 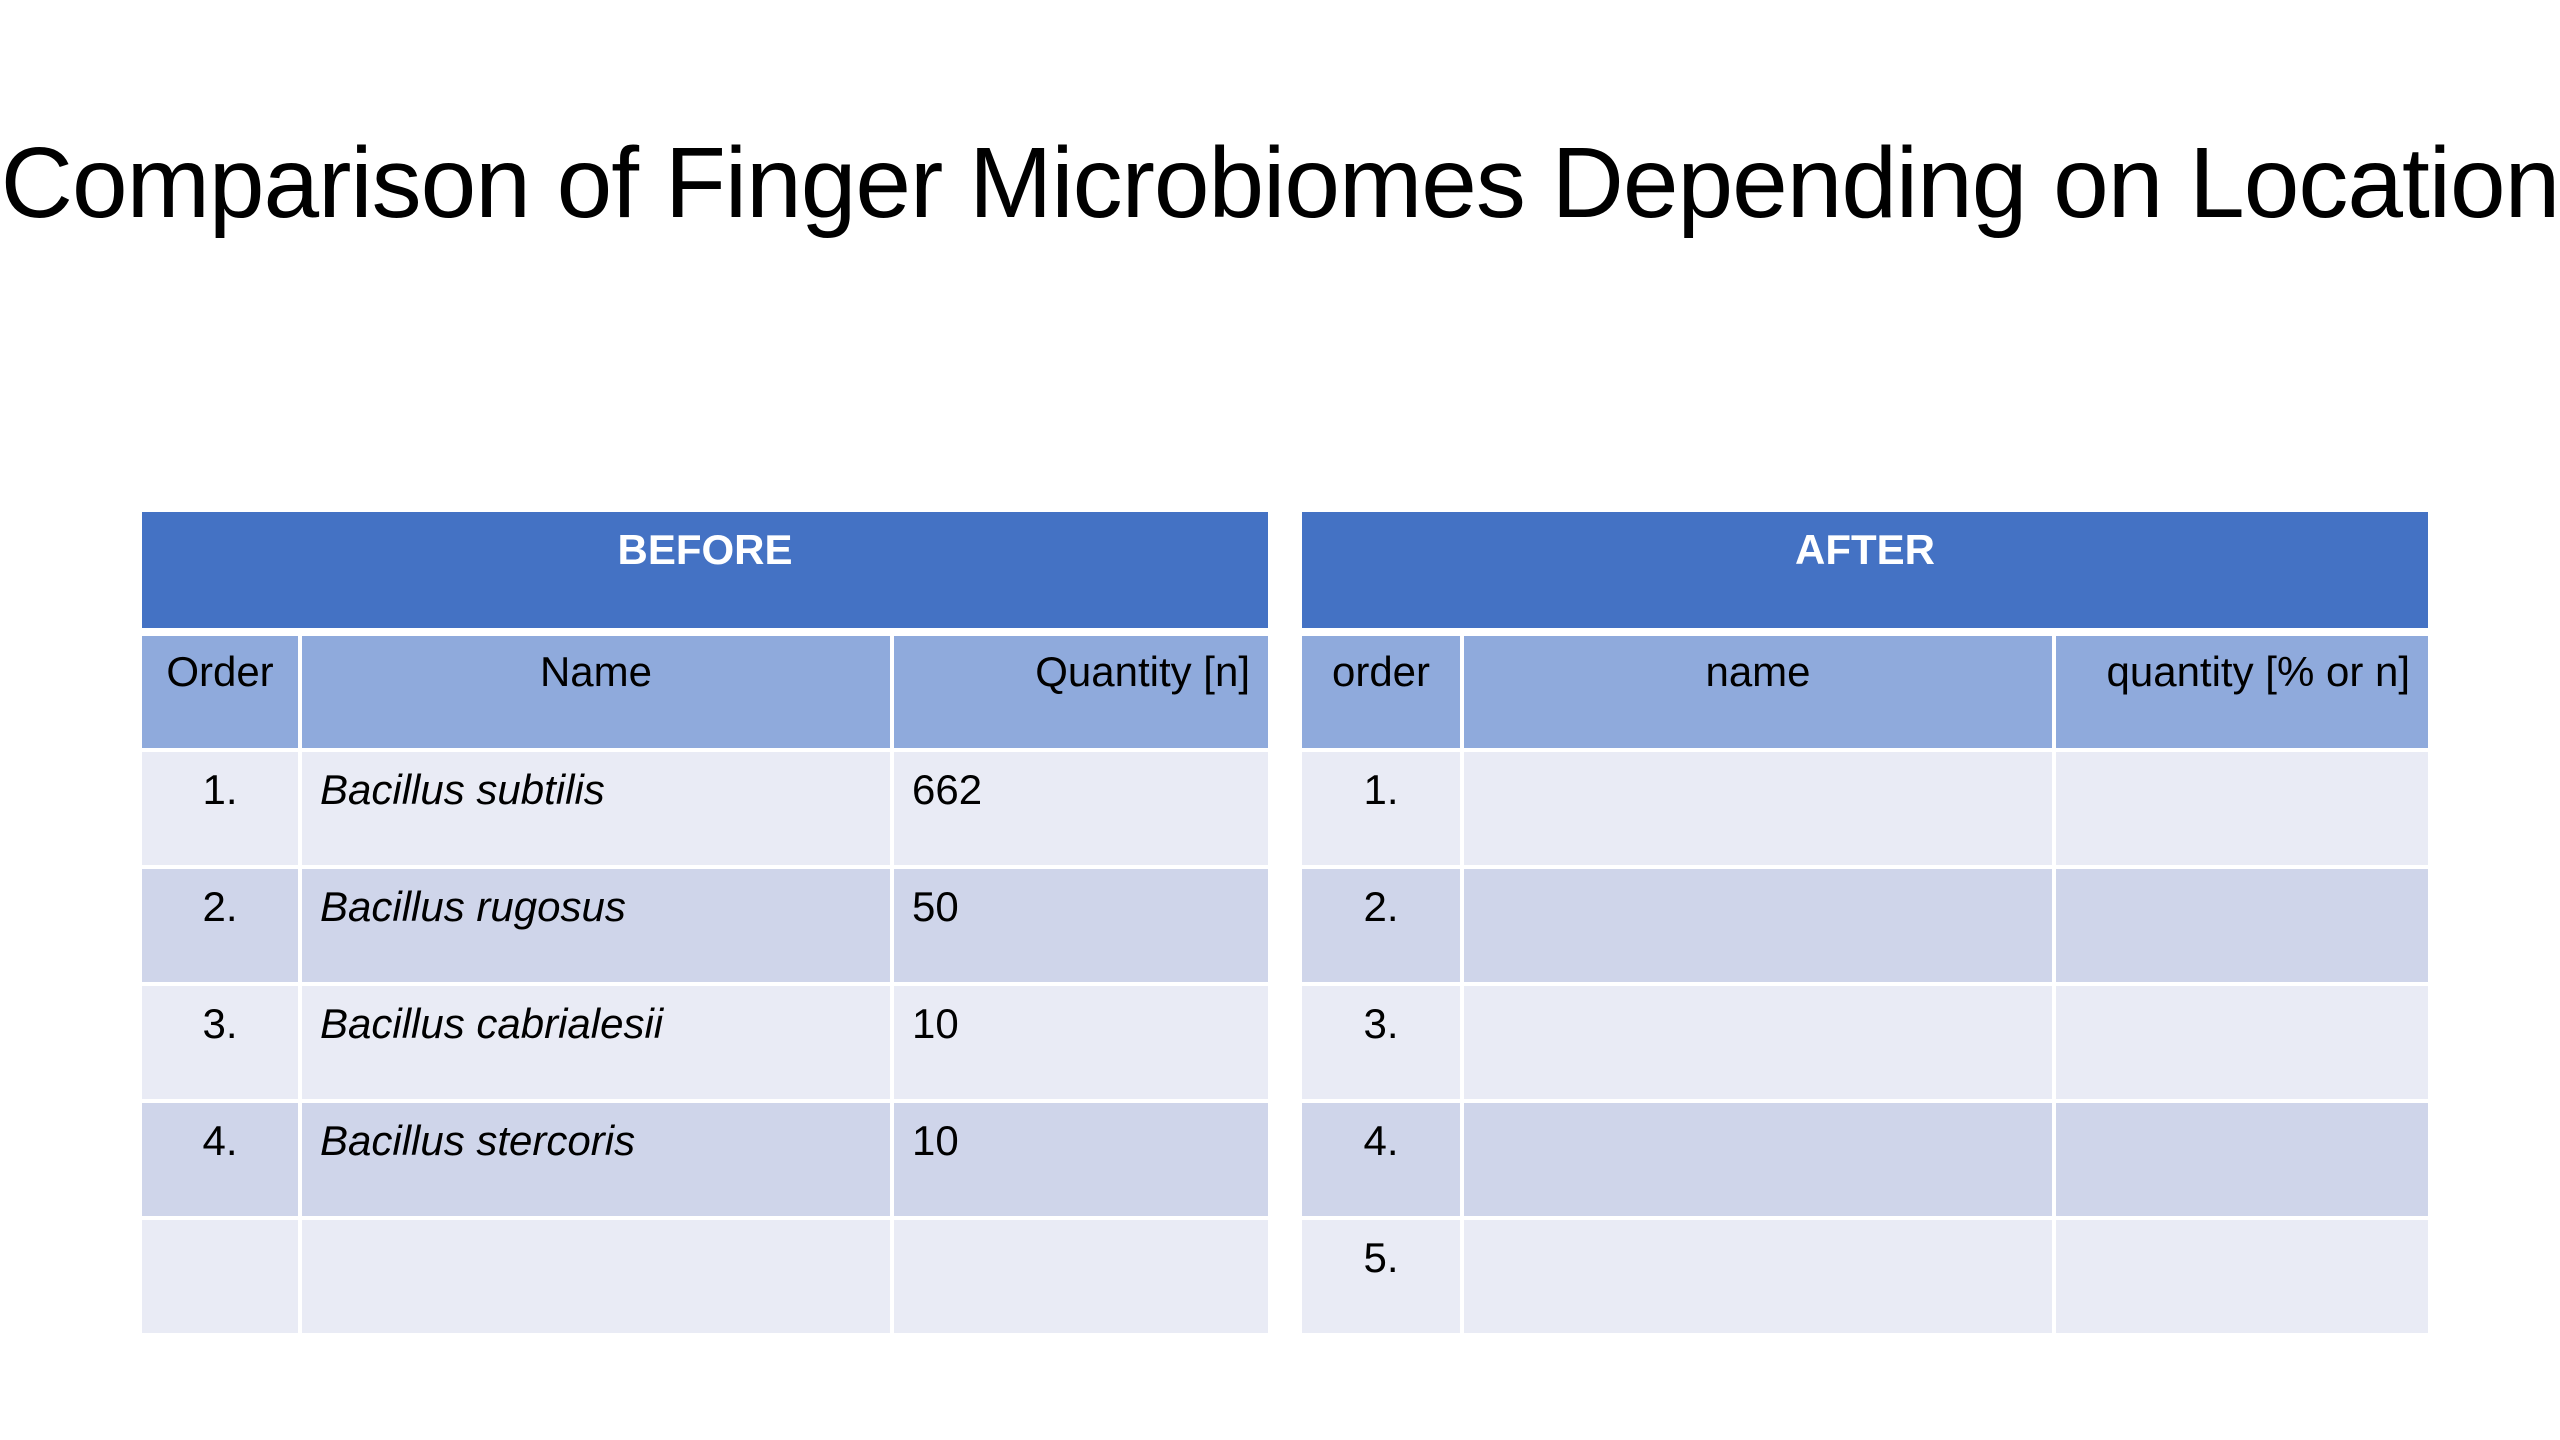 I want to click on before-col-quantity: Quantity [n], so click(x=1081, y=691).